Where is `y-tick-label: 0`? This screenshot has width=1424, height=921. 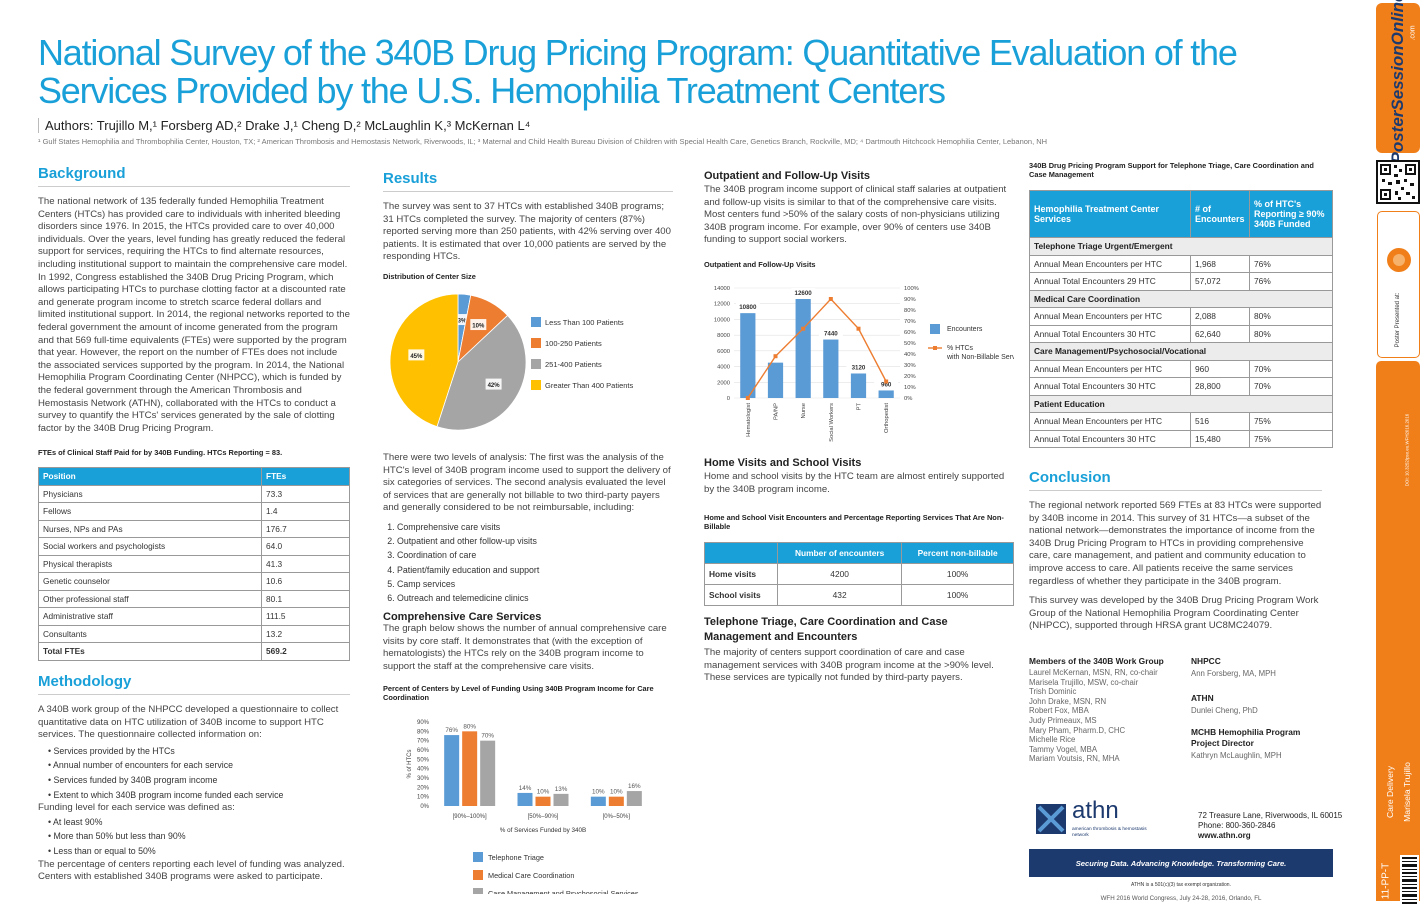 y-tick-label: 0 is located at coordinates (728, 399).